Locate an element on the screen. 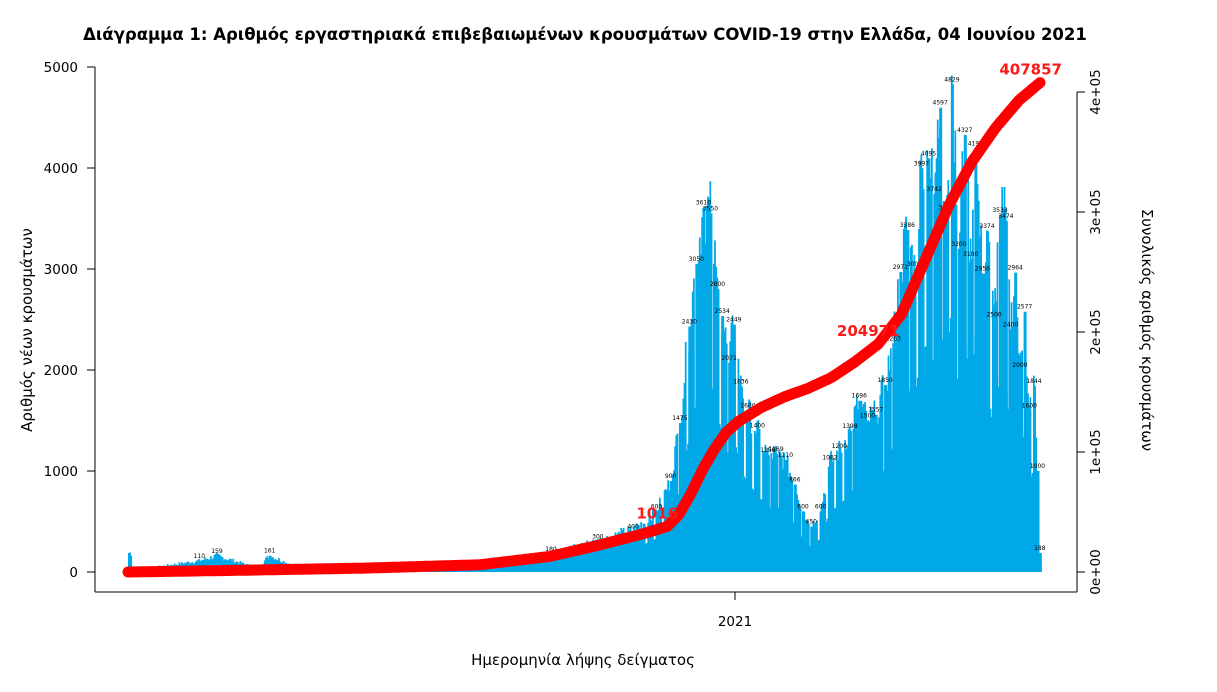 This screenshot has width=1217, height=692. bar-value-label: 159 is located at coordinates (217, 551).